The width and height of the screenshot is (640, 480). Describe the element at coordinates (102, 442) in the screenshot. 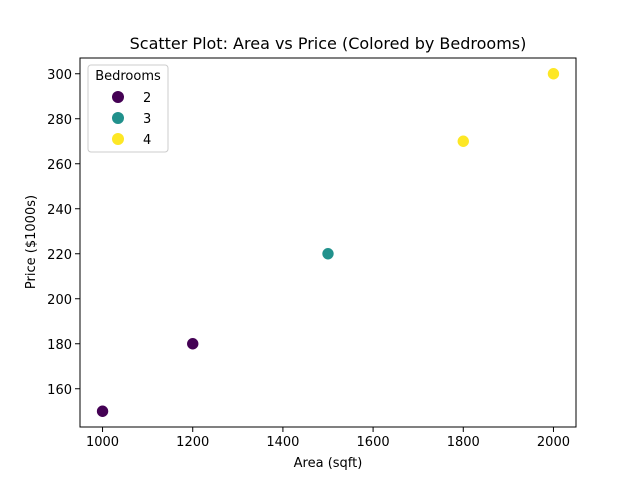

I see `x-tick-label: 1000` at that location.